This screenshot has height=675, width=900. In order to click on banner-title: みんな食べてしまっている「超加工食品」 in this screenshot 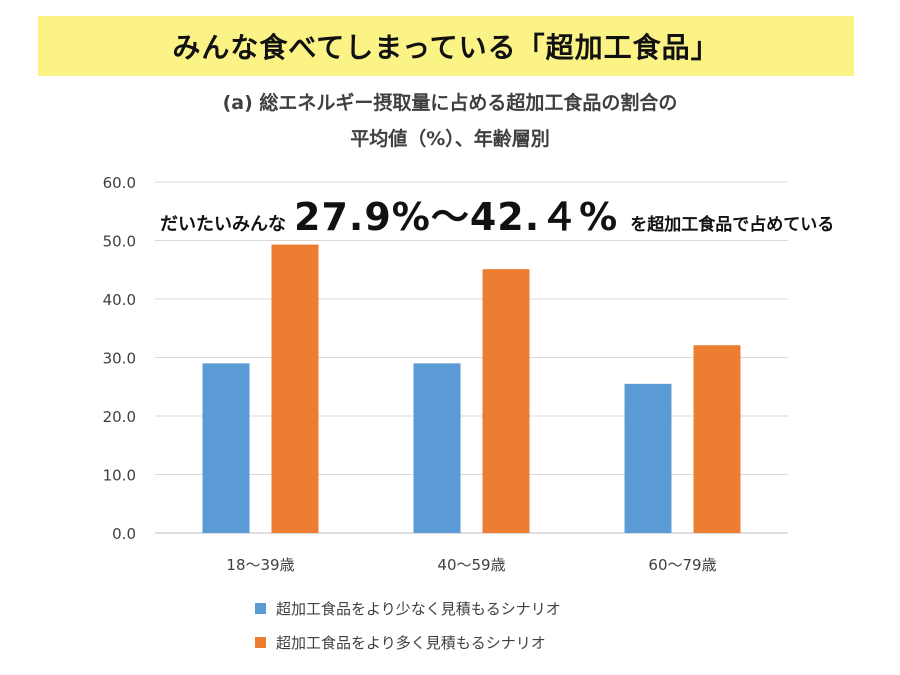, I will do `click(446, 47)`.